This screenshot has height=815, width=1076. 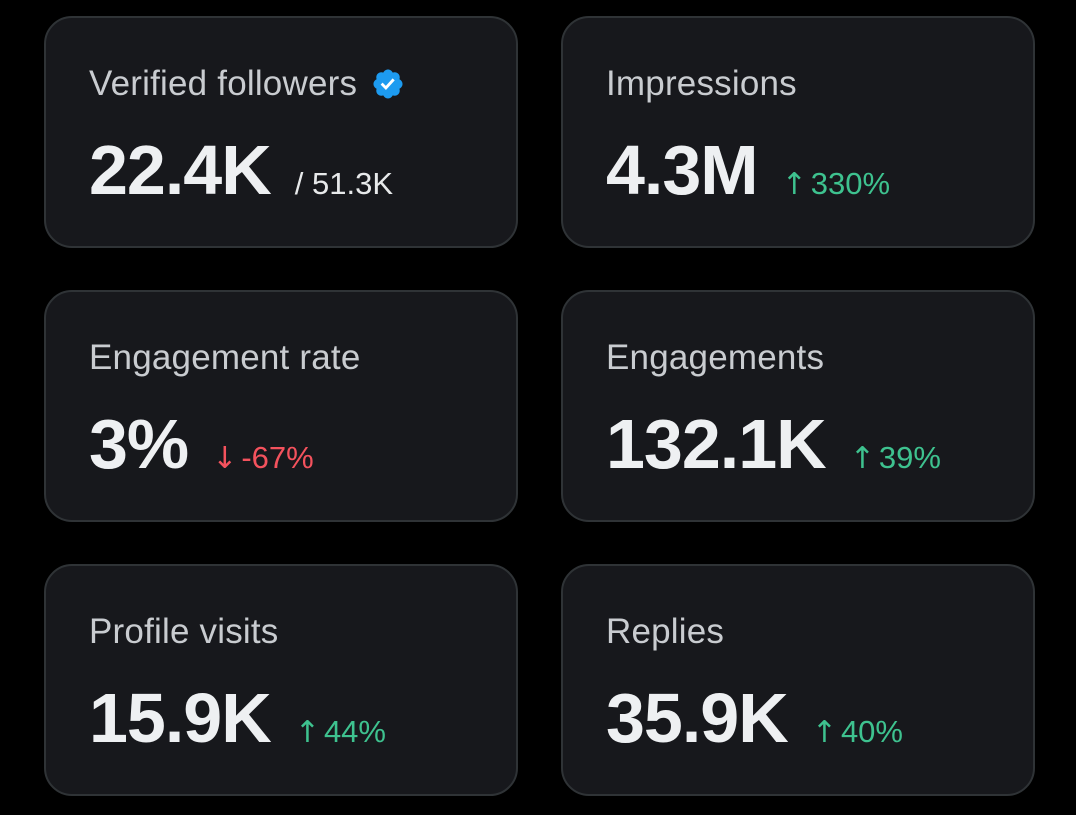 I want to click on metric-card-replies: Replies 35.9K ↑ 40%, so click(x=798, y=680).